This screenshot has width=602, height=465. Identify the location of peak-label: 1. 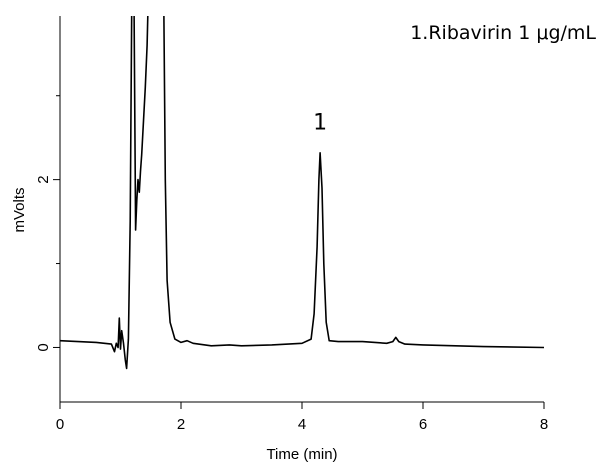
(320, 122).